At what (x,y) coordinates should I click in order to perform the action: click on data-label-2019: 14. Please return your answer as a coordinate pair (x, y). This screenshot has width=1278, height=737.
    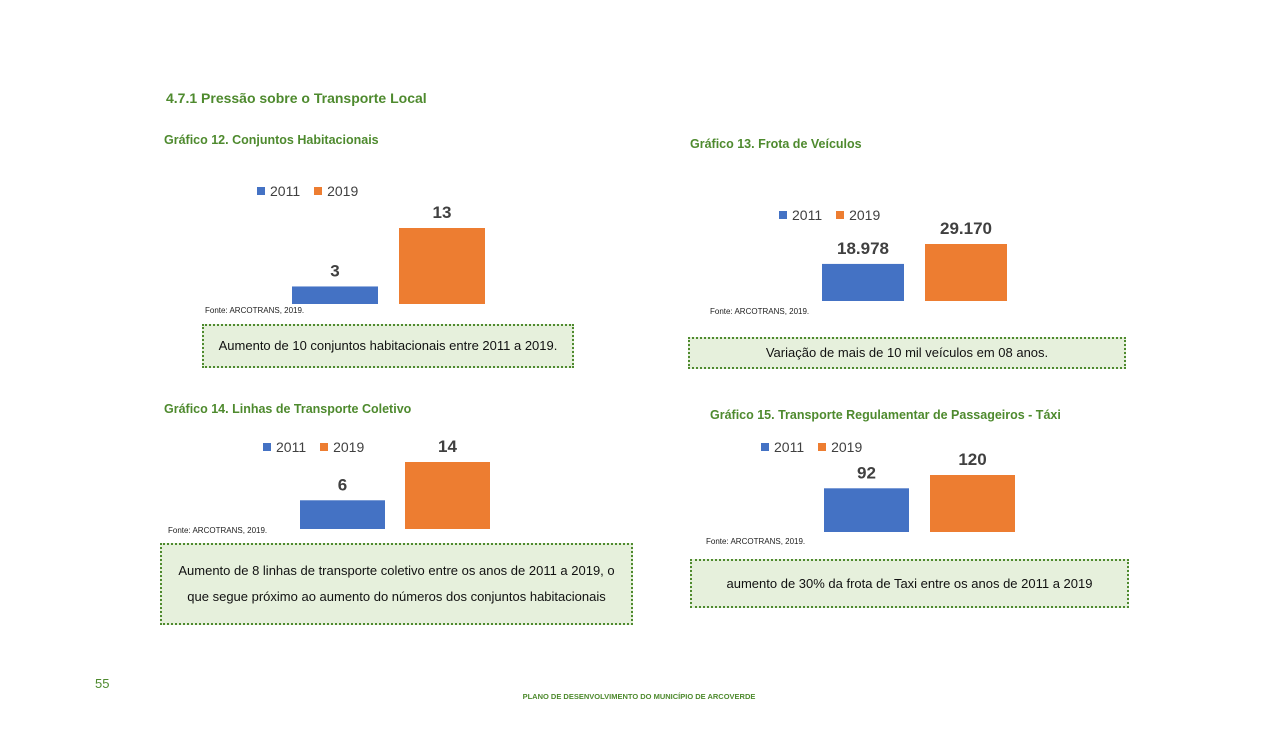
    Looking at the image, I should click on (447, 446).